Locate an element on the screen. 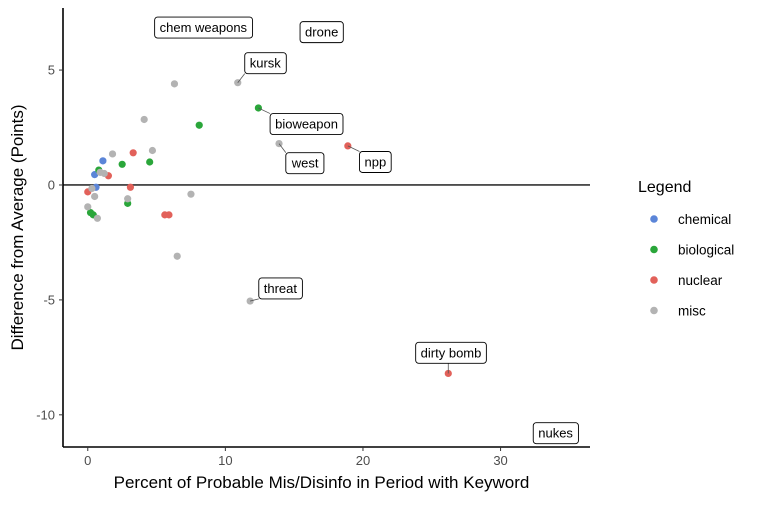  x-tick-label: 30 is located at coordinates (500, 460).